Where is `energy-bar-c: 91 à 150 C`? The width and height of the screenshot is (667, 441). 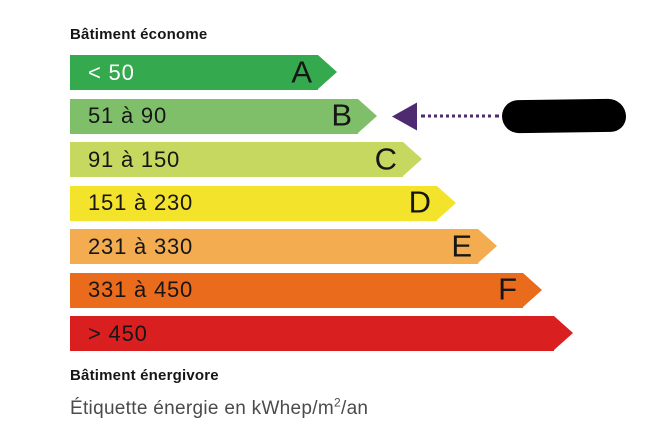 energy-bar-c: 91 à 150 C is located at coordinates (246, 158).